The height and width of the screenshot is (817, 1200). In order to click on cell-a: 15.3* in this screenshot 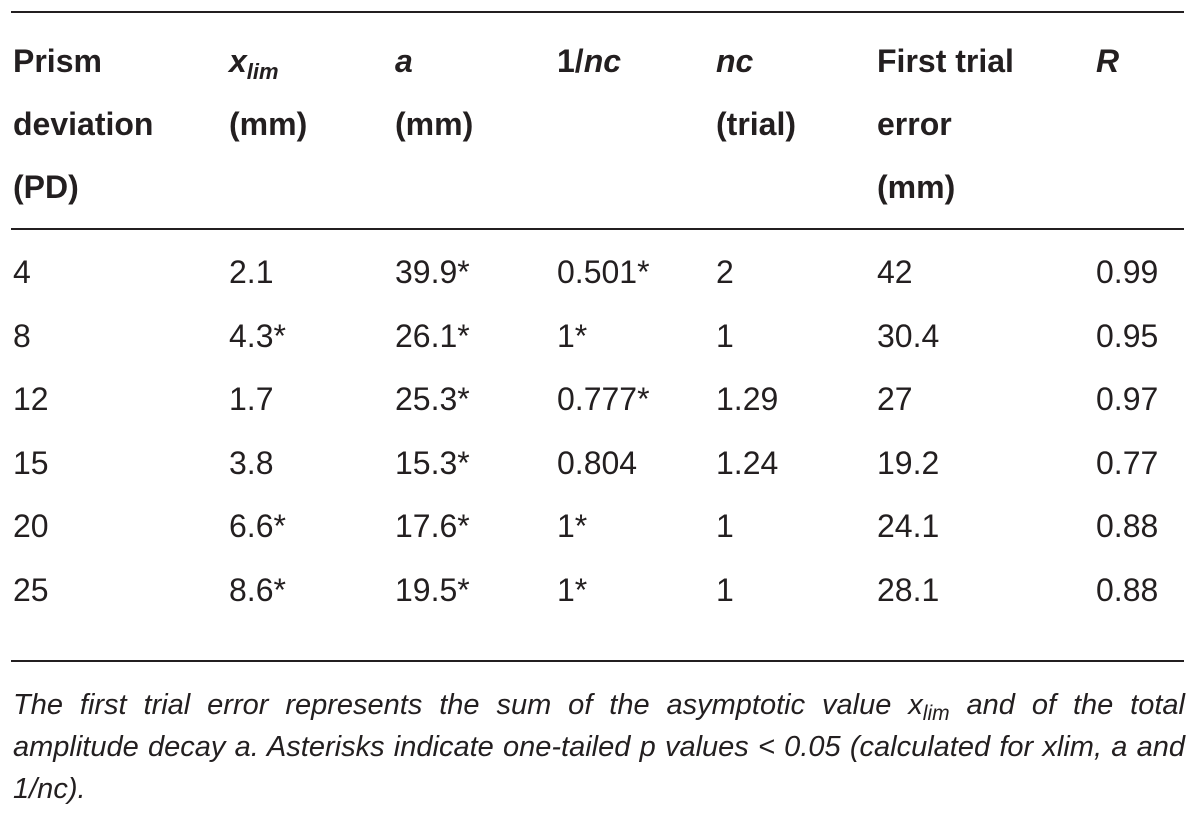, I will do `click(432, 462)`.